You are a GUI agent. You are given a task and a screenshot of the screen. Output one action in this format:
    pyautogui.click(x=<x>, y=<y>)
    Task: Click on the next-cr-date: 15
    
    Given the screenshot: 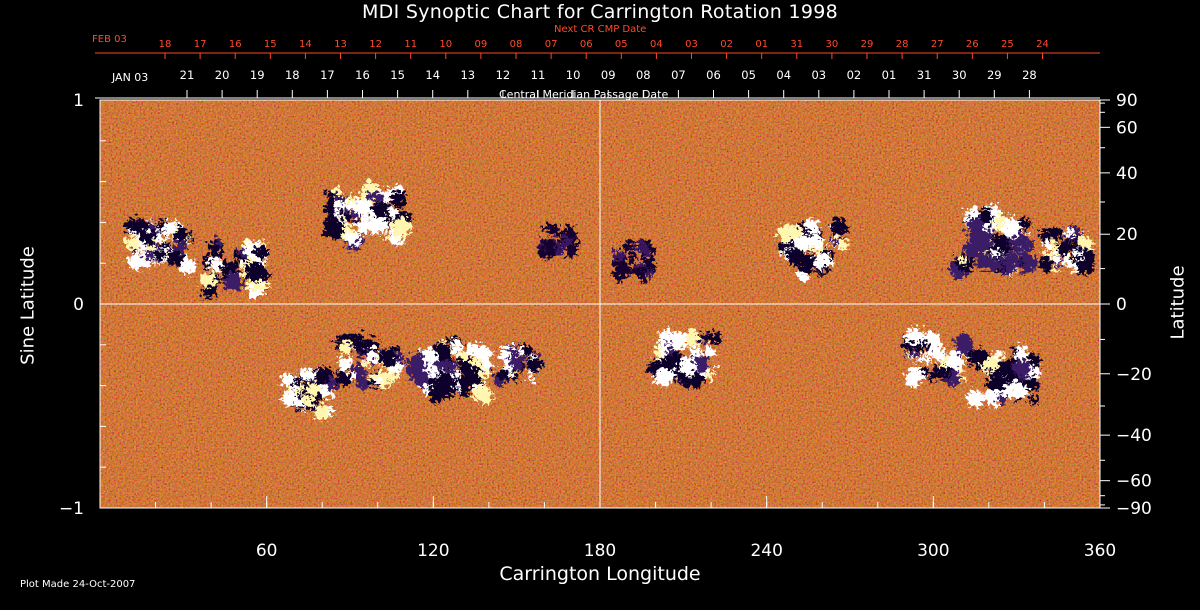 What is the action you would take?
    pyautogui.click(x=270, y=44)
    